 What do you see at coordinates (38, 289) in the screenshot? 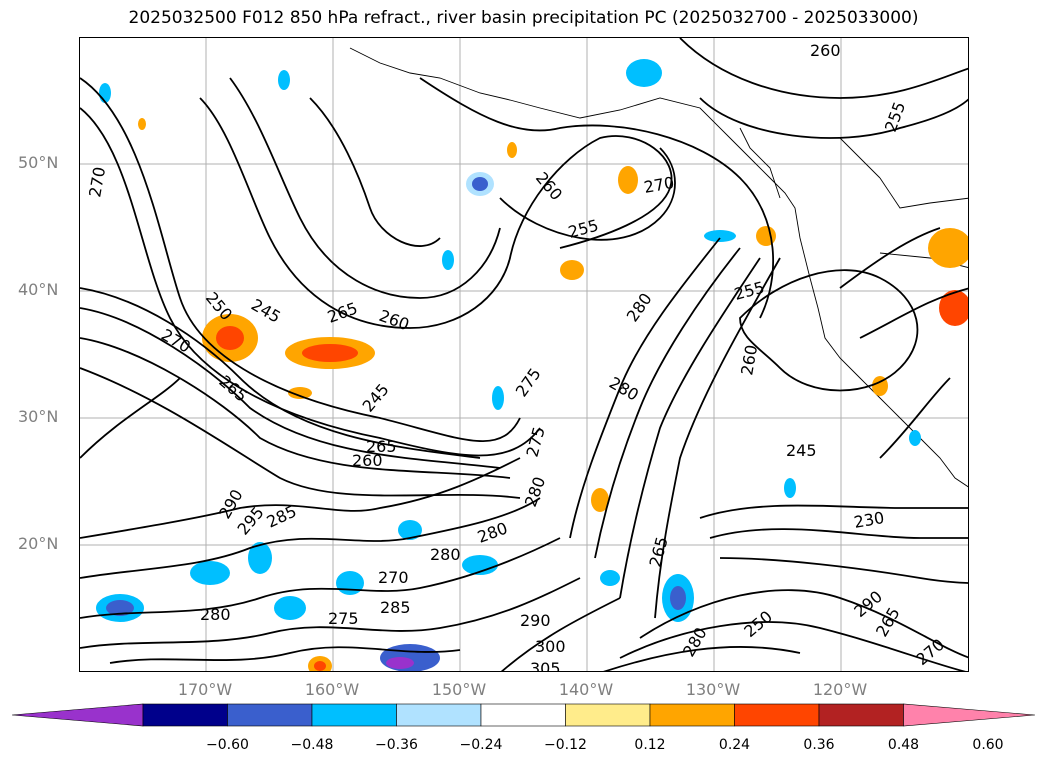
I see `lat-label-40n: 40°N` at bounding box center [38, 289].